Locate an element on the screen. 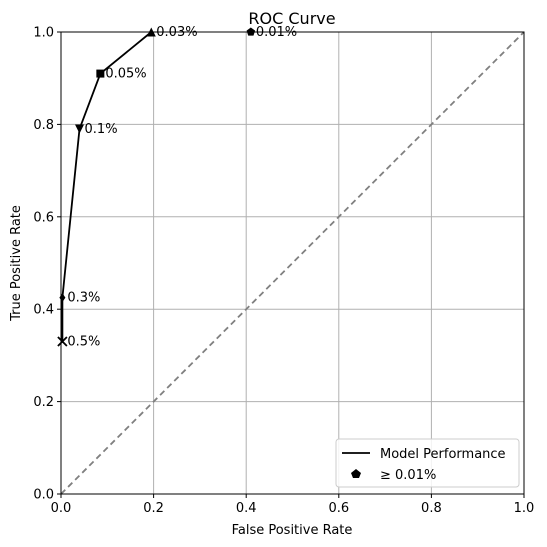 The height and width of the screenshot is (547, 547). x-tick-label: 0.4 is located at coordinates (246, 508).